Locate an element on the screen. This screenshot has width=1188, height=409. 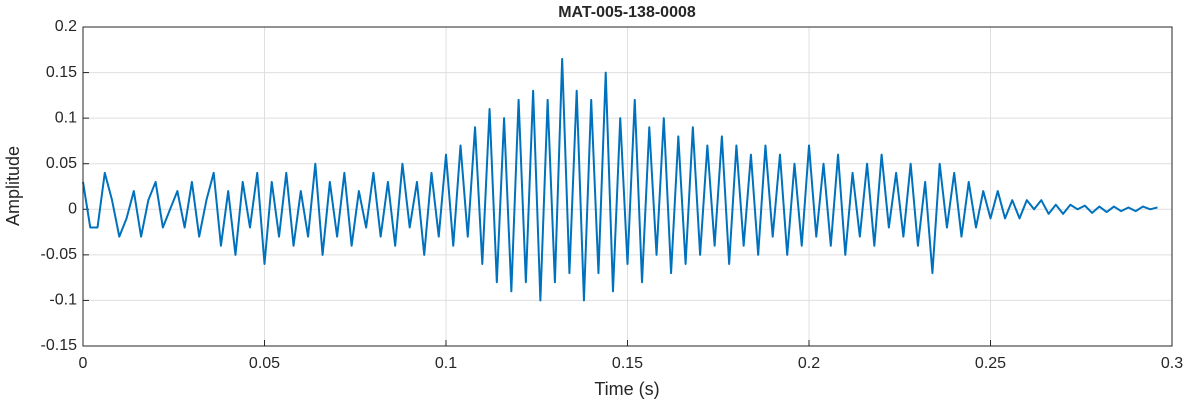
y-tick-label: -0.15 is located at coordinates (59, 345).